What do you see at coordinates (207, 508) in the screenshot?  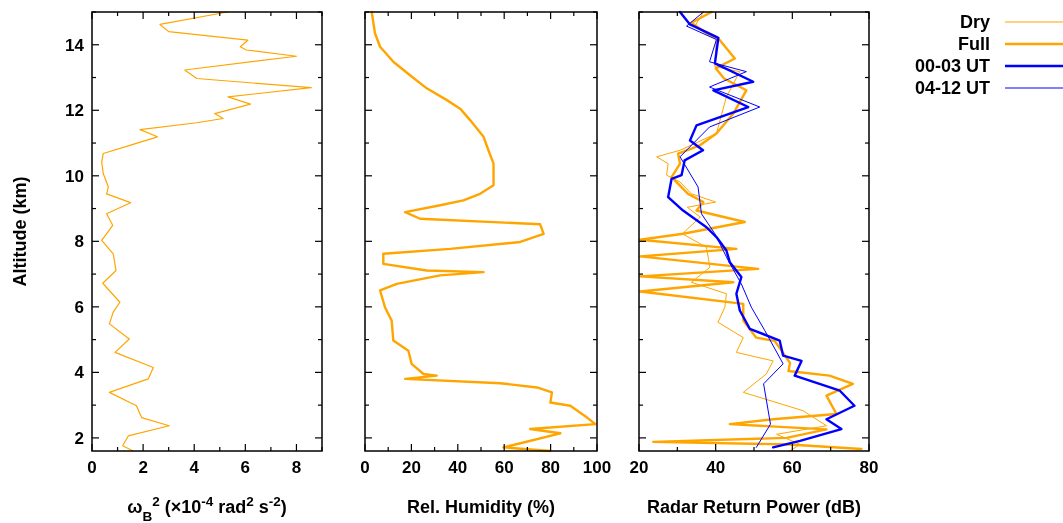 I see `text: ω$_{B}$$^{2}$ (×10$^{-4}$ rad$^{2}$ s$^{-2}$)` at bounding box center [207, 508].